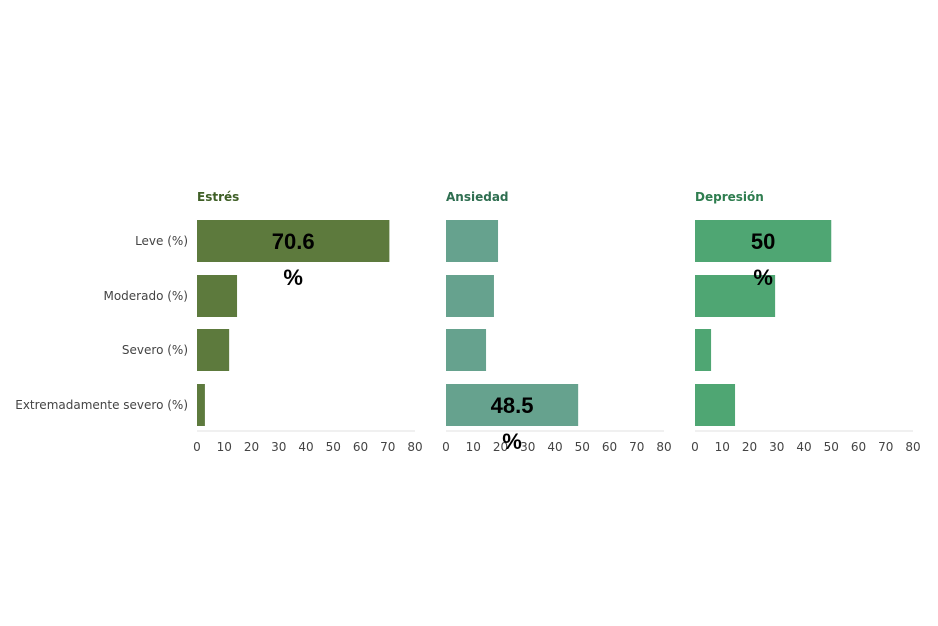  Describe the element at coordinates (155, 350) in the screenshot. I see `category-label: Severo (%)` at that location.